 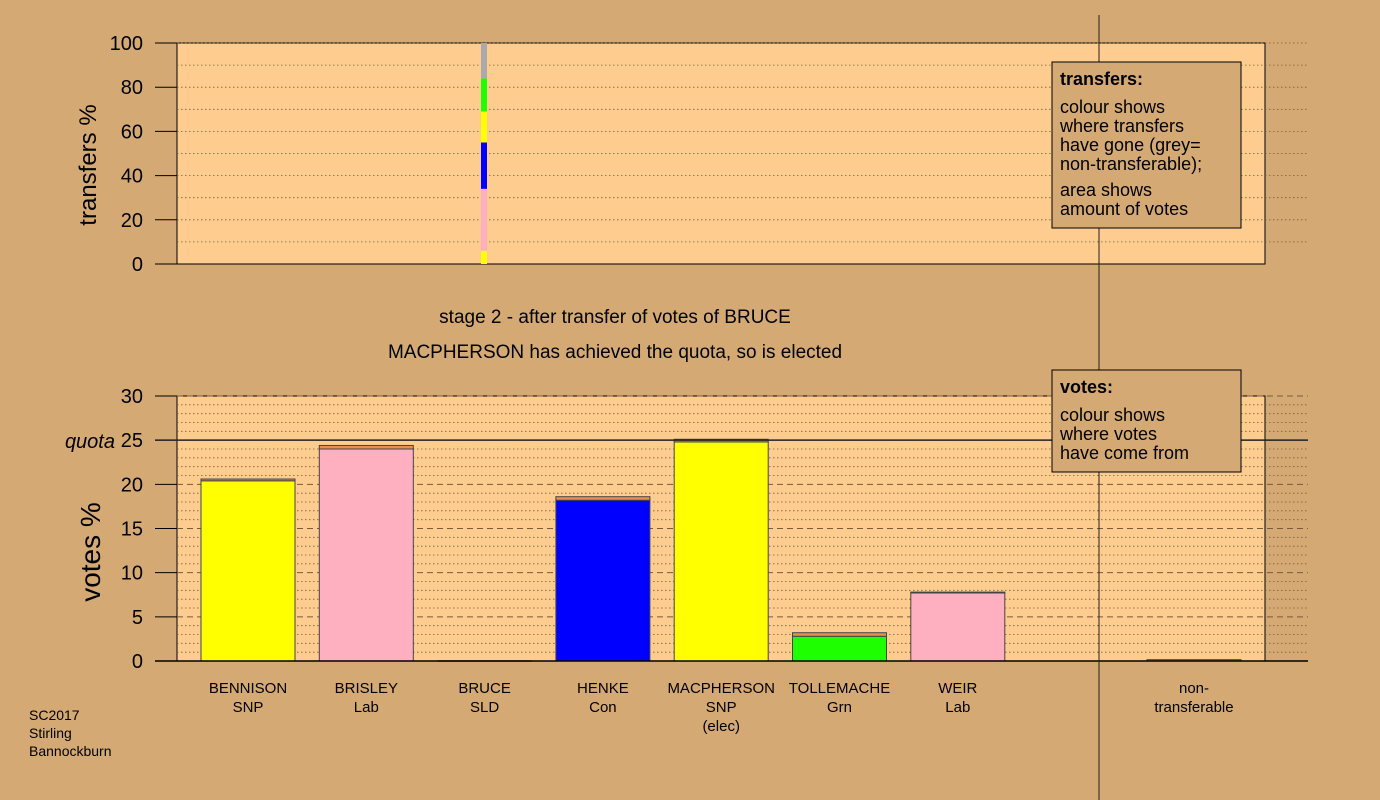 What do you see at coordinates (839, 707) in the screenshot?
I see `candidate-party-label: Grn` at bounding box center [839, 707].